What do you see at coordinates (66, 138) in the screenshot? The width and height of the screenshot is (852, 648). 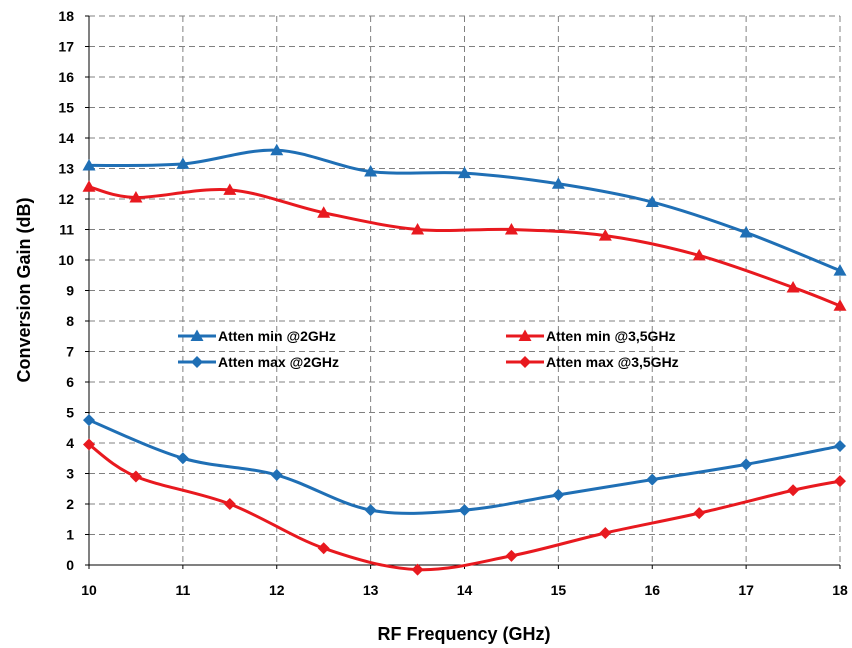 I see `y-tick-label: 14` at bounding box center [66, 138].